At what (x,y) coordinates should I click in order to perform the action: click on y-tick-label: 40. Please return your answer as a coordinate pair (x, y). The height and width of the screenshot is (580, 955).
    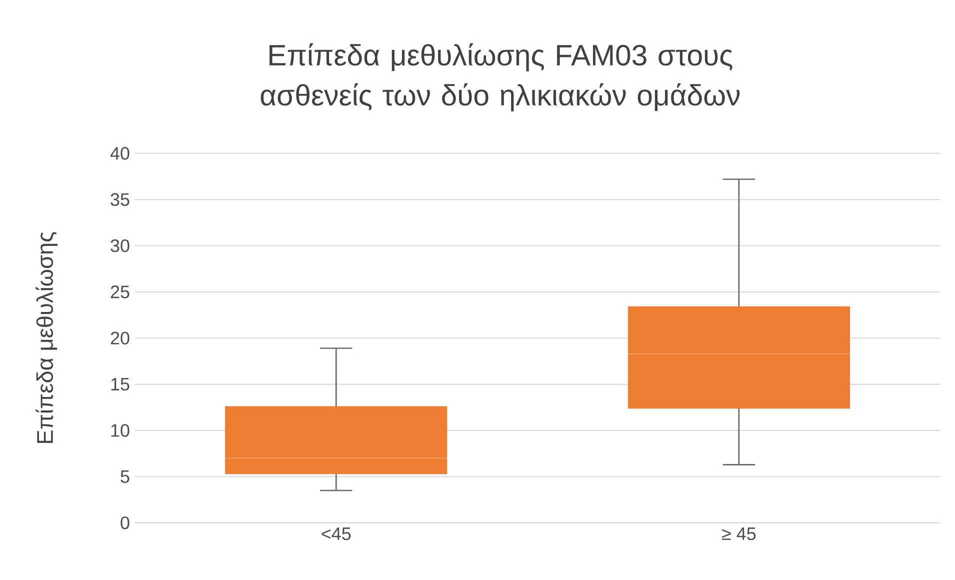
    Looking at the image, I should click on (120, 153).